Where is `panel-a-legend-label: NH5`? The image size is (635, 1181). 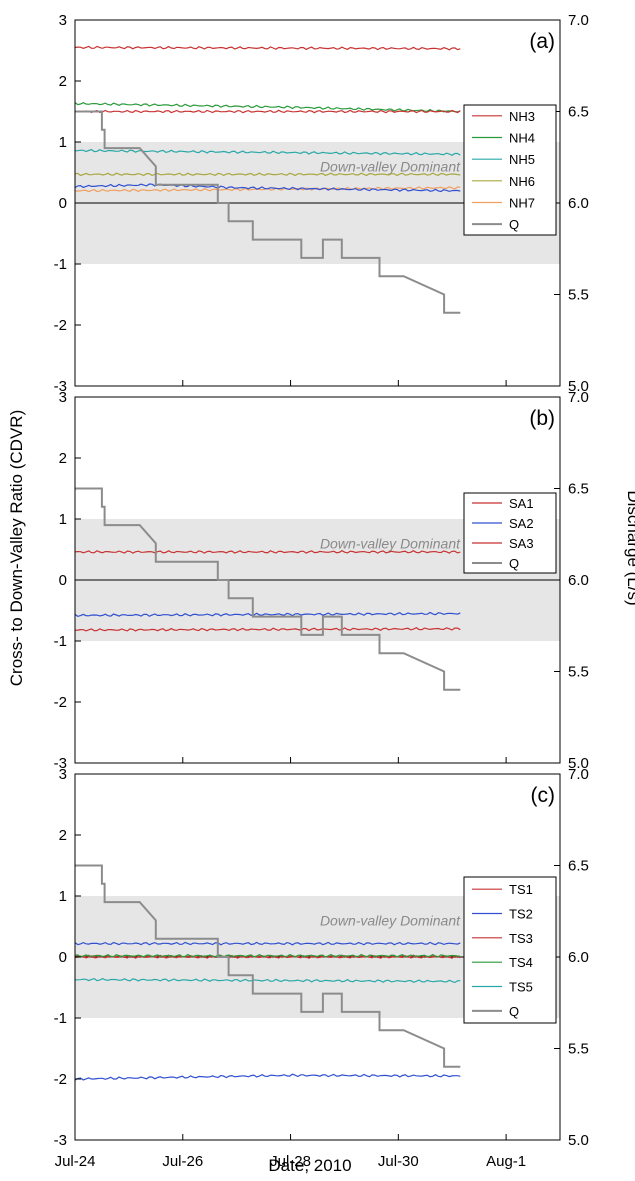
panel-a-legend-label: NH5 is located at coordinates (522, 159).